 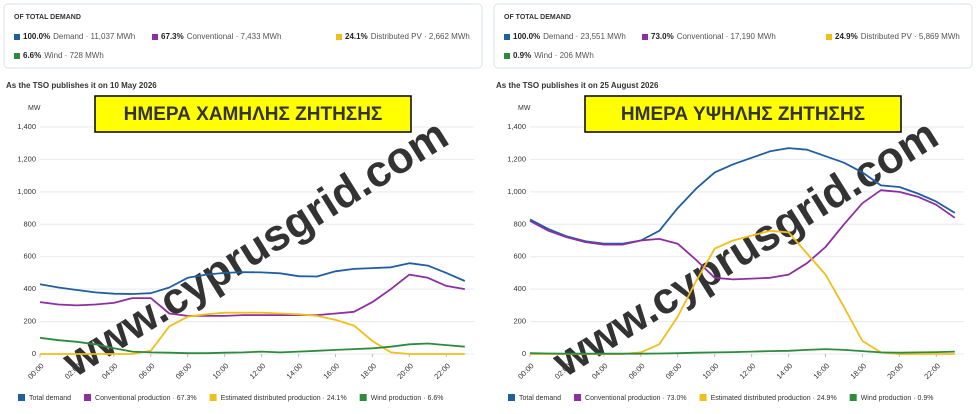 I want to click on banner-text: ΗΜΕΡΑ ΧΑΜΗΛΗΣ ΖΗΤΗΣΗΣ, so click(x=253, y=114).